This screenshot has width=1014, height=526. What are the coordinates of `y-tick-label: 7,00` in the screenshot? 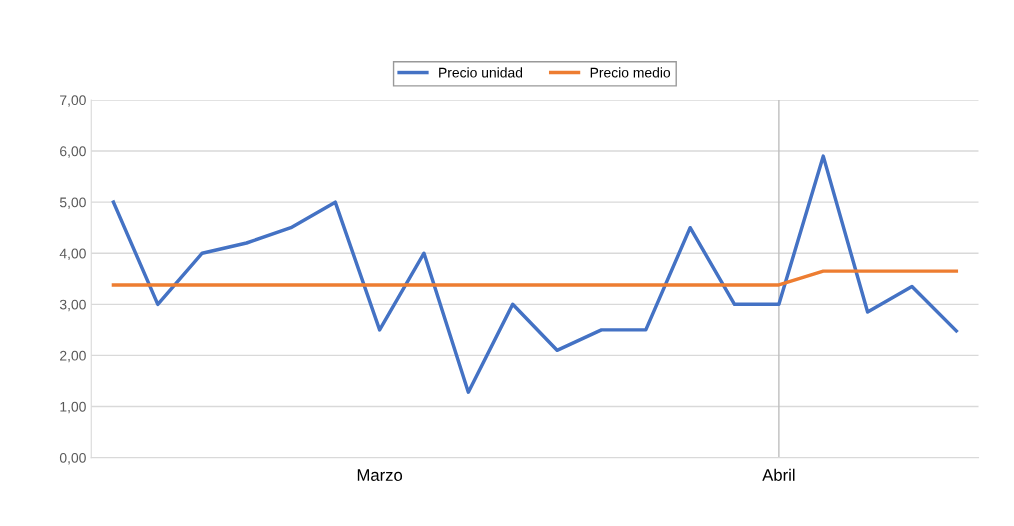 It's located at (73, 101).